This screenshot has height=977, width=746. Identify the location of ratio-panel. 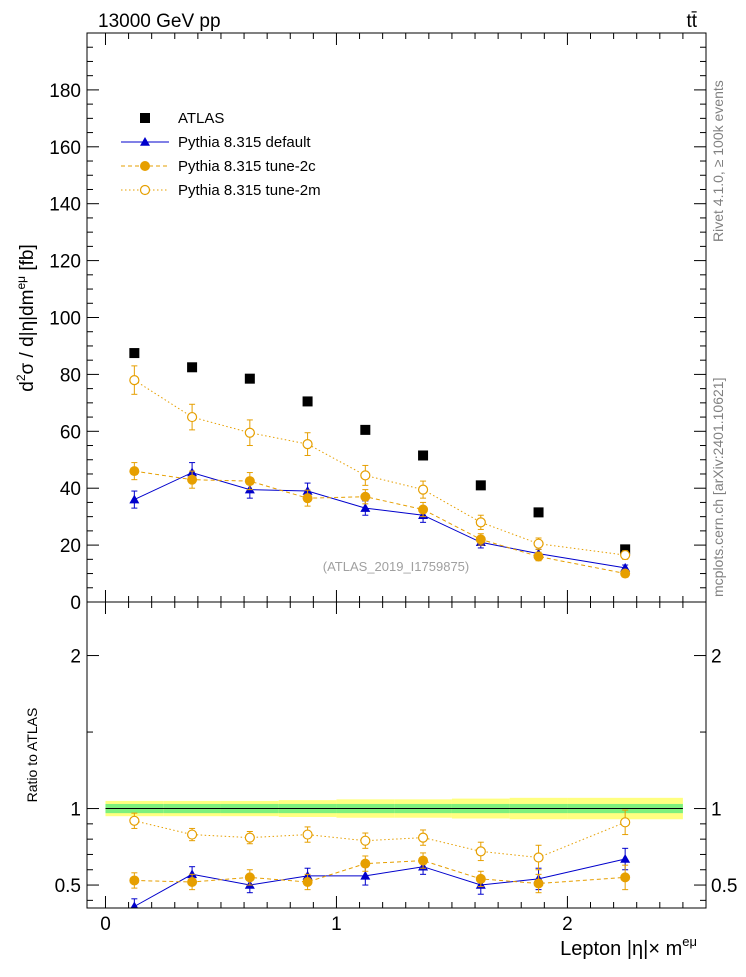
(380, 858).